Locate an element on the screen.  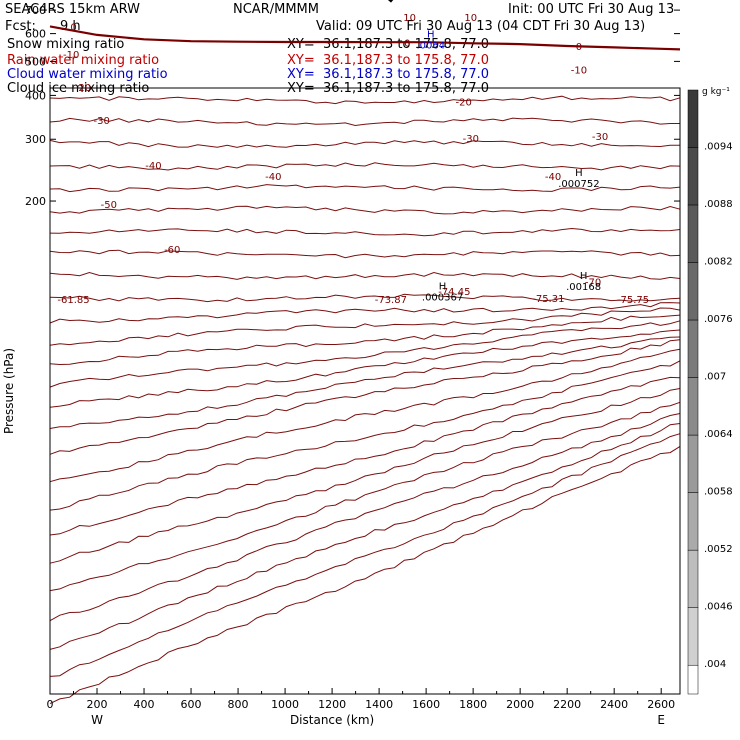
colorbar-label: .0058 is located at coordinates (718, 492).